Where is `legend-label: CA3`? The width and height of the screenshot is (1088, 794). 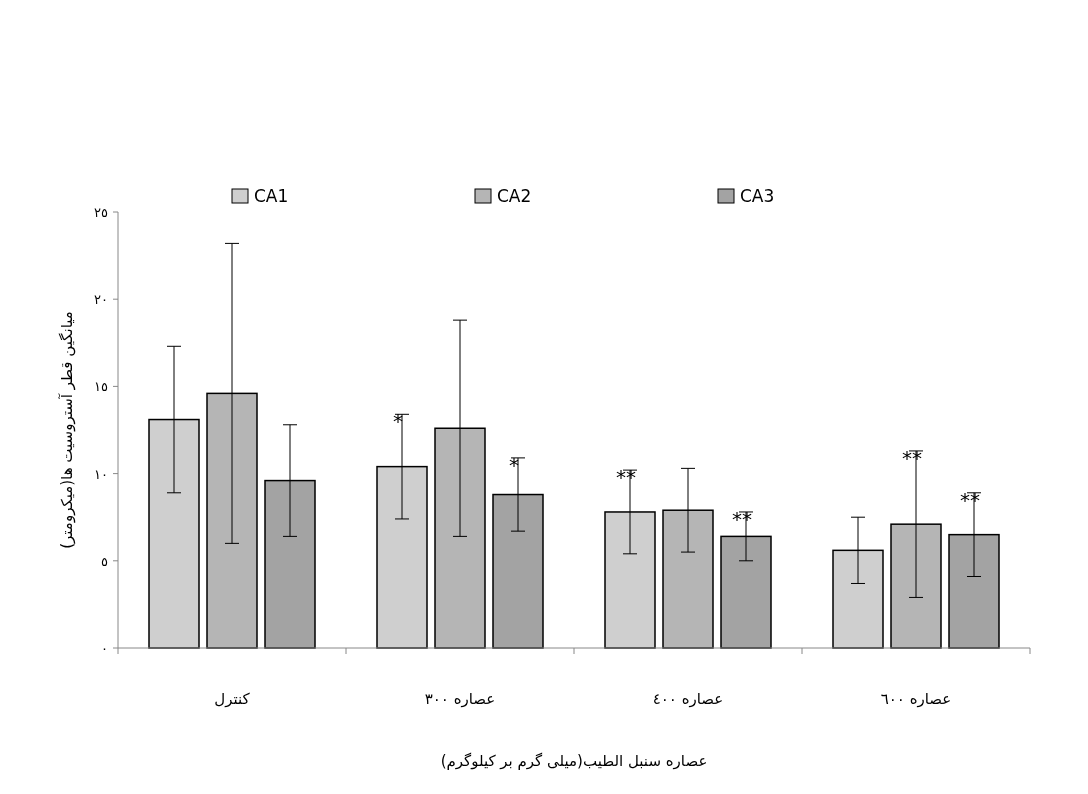 legend-label: CA3 is located at coordinates (757, 196).